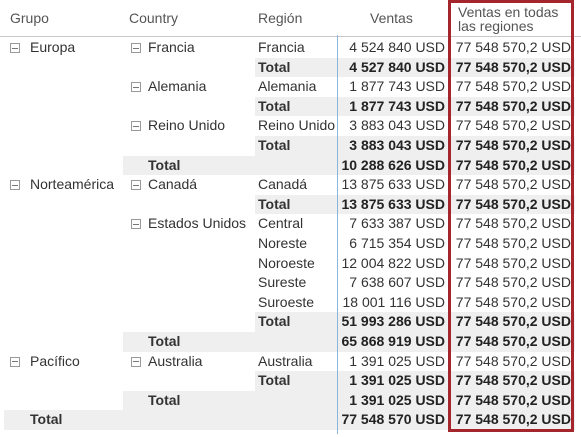 This screenshot has width=581, height=437. Describe the element at coordinates (393, 262) in the screenshot. I see `ventas-value: 12 004 822 USD` at that location.